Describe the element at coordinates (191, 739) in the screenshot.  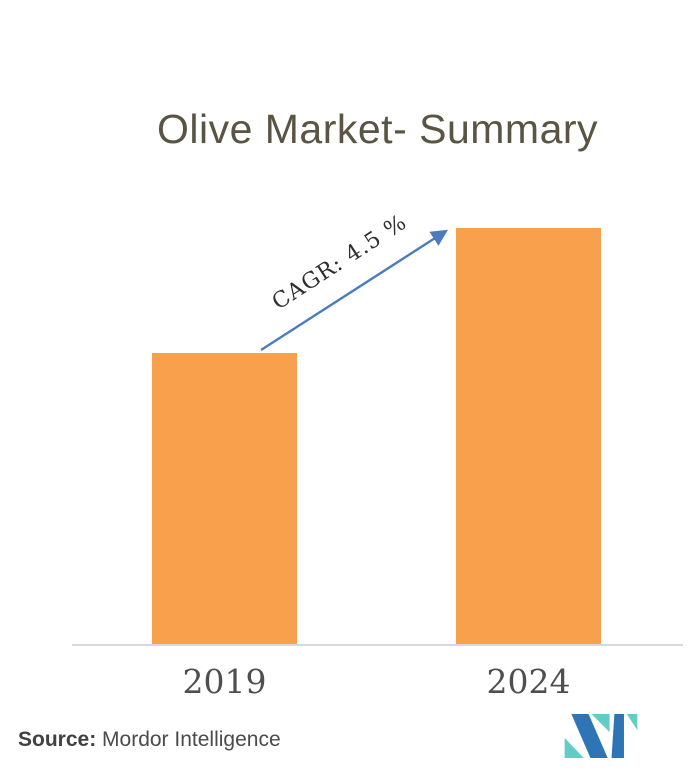
I see `source-value: Mordor Intelligence` at that location.